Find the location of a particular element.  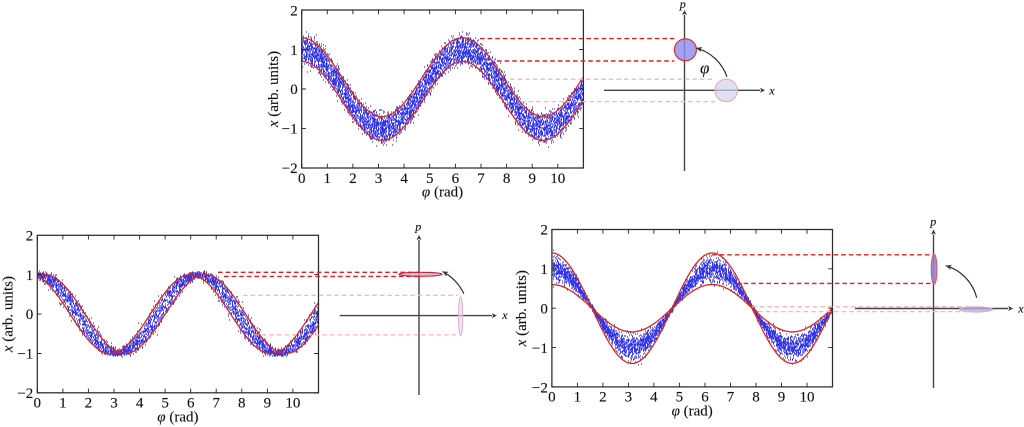

svg-text: φ is located at coordinates (704, 68).